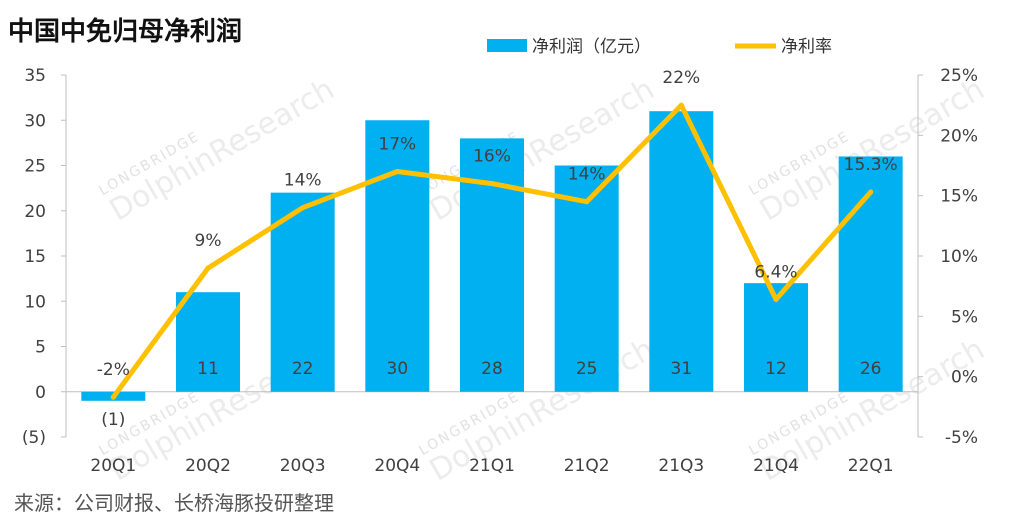  What do you see at coordinates (174, 503) in the screenshot?
I see `source-note: 来源：公司财报、长桥海豚投研整理` at bounding box center [174, 503].